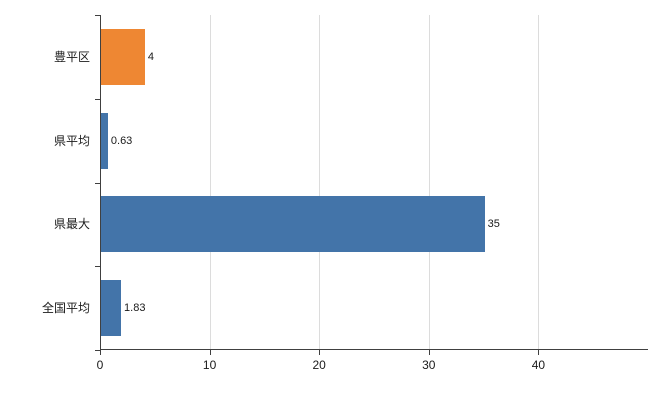 The width and height of the screenshot is (650, 400). Describe the element at coordinates (123, 56) in the screenshot. I see `bar-豊平区` at that location.